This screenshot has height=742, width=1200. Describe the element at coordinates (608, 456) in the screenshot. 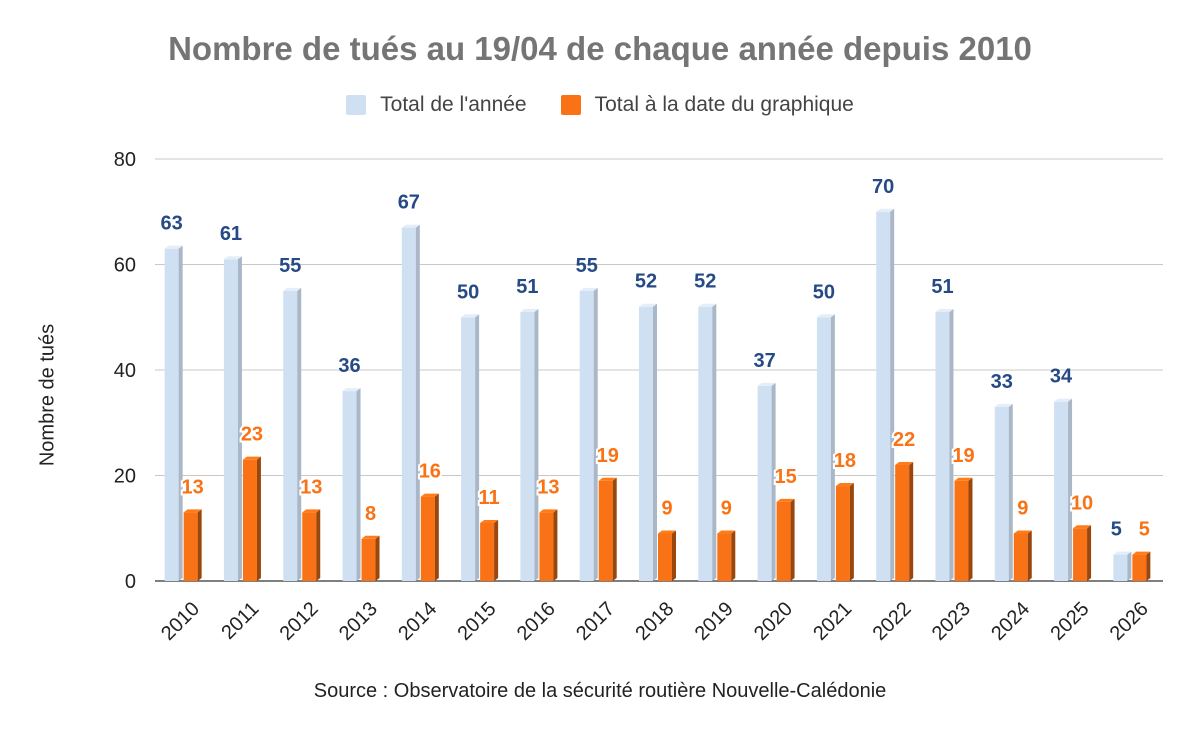

I see `data-label-total-date: 19` at that location.